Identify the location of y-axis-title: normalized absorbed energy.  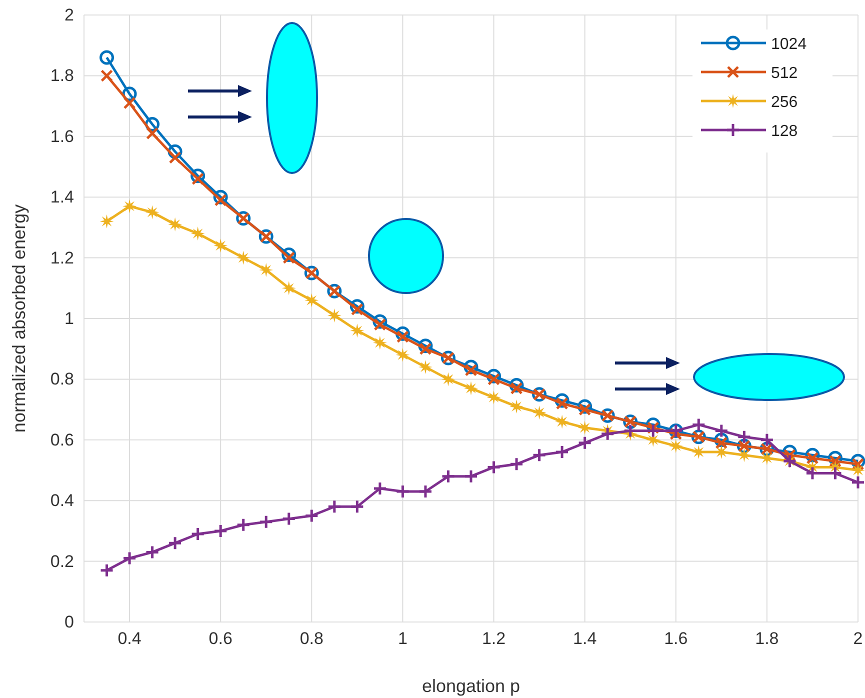
(19, 318).